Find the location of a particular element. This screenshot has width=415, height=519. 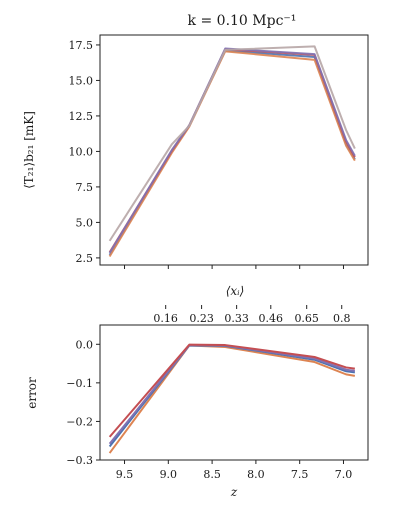

bottom-x-ticks: 9.5 9.0 8.5 8.0 7.5 7.0 is located at coordinates (234, 470).